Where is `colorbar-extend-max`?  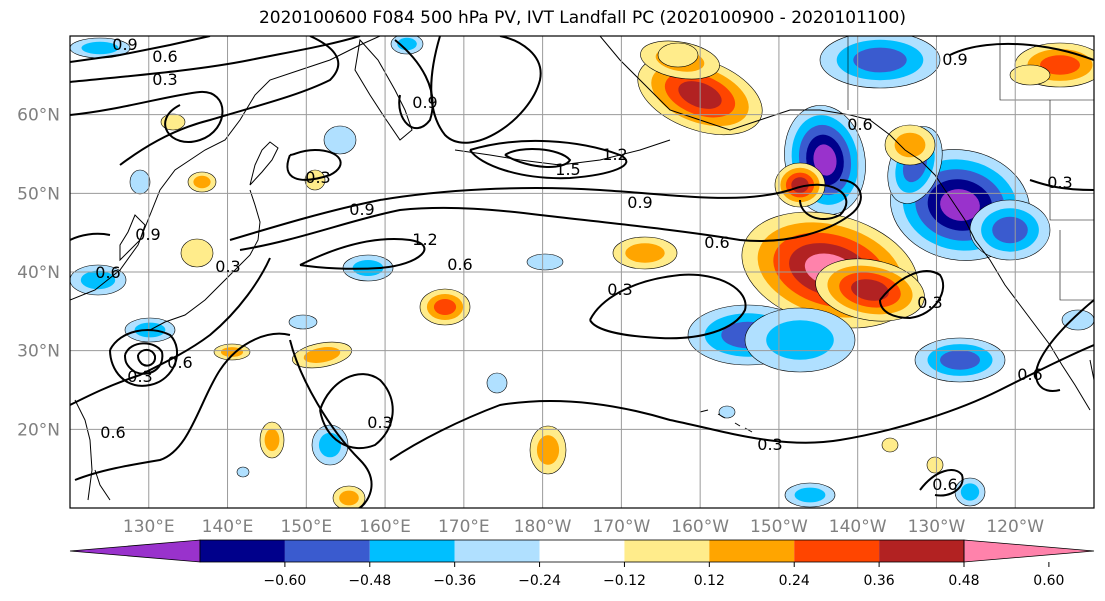 colorbar-extend-max is located at coordinates (1029, 551).